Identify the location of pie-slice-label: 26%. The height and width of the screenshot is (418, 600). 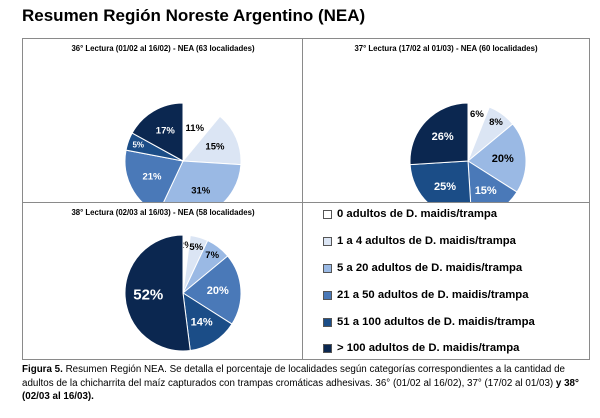
(443, 137).